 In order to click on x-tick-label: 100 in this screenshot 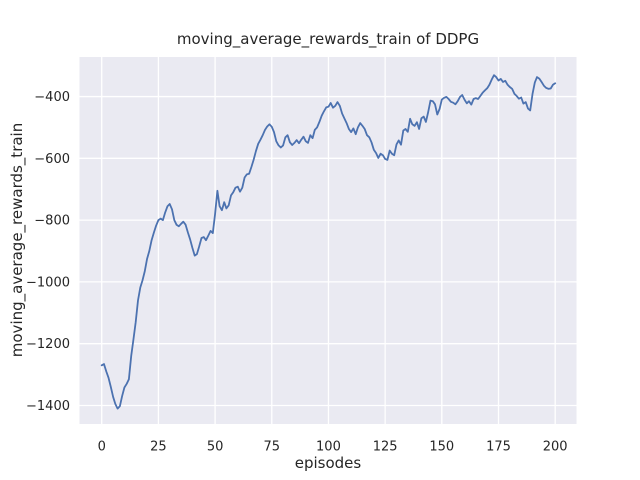, I will do `click(328, 447)`.